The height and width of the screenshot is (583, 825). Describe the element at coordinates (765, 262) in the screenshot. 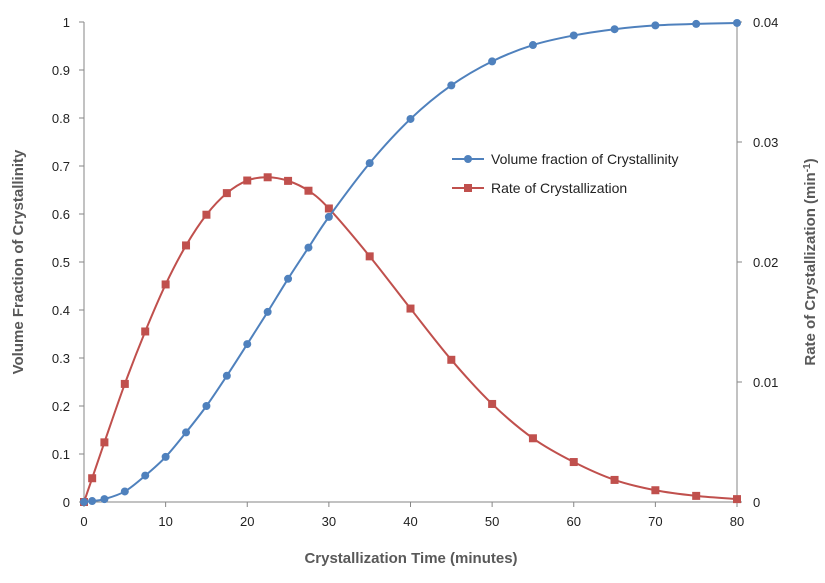

I see `y-right-tick-label: 0.02` at that location.